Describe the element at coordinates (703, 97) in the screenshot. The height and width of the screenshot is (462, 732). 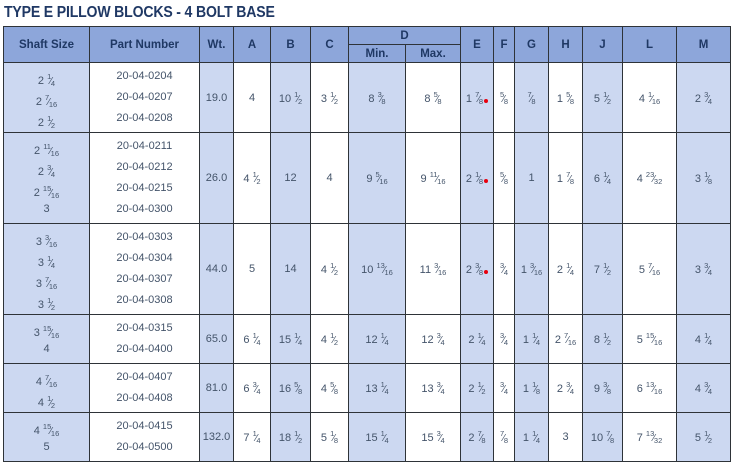
I see `cell-m: 2 3⁄4` at that location.